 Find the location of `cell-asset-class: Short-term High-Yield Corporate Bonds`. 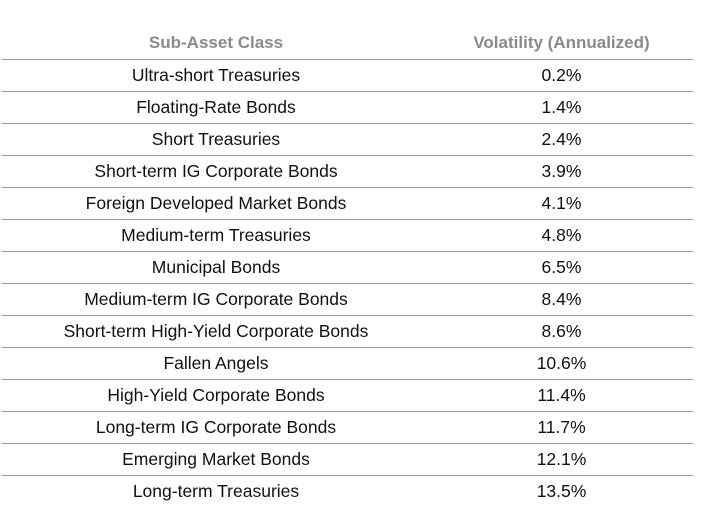

cell-asset-class: Short-term High-Yield Corporate Bonds is located at coordinates (216, 331).